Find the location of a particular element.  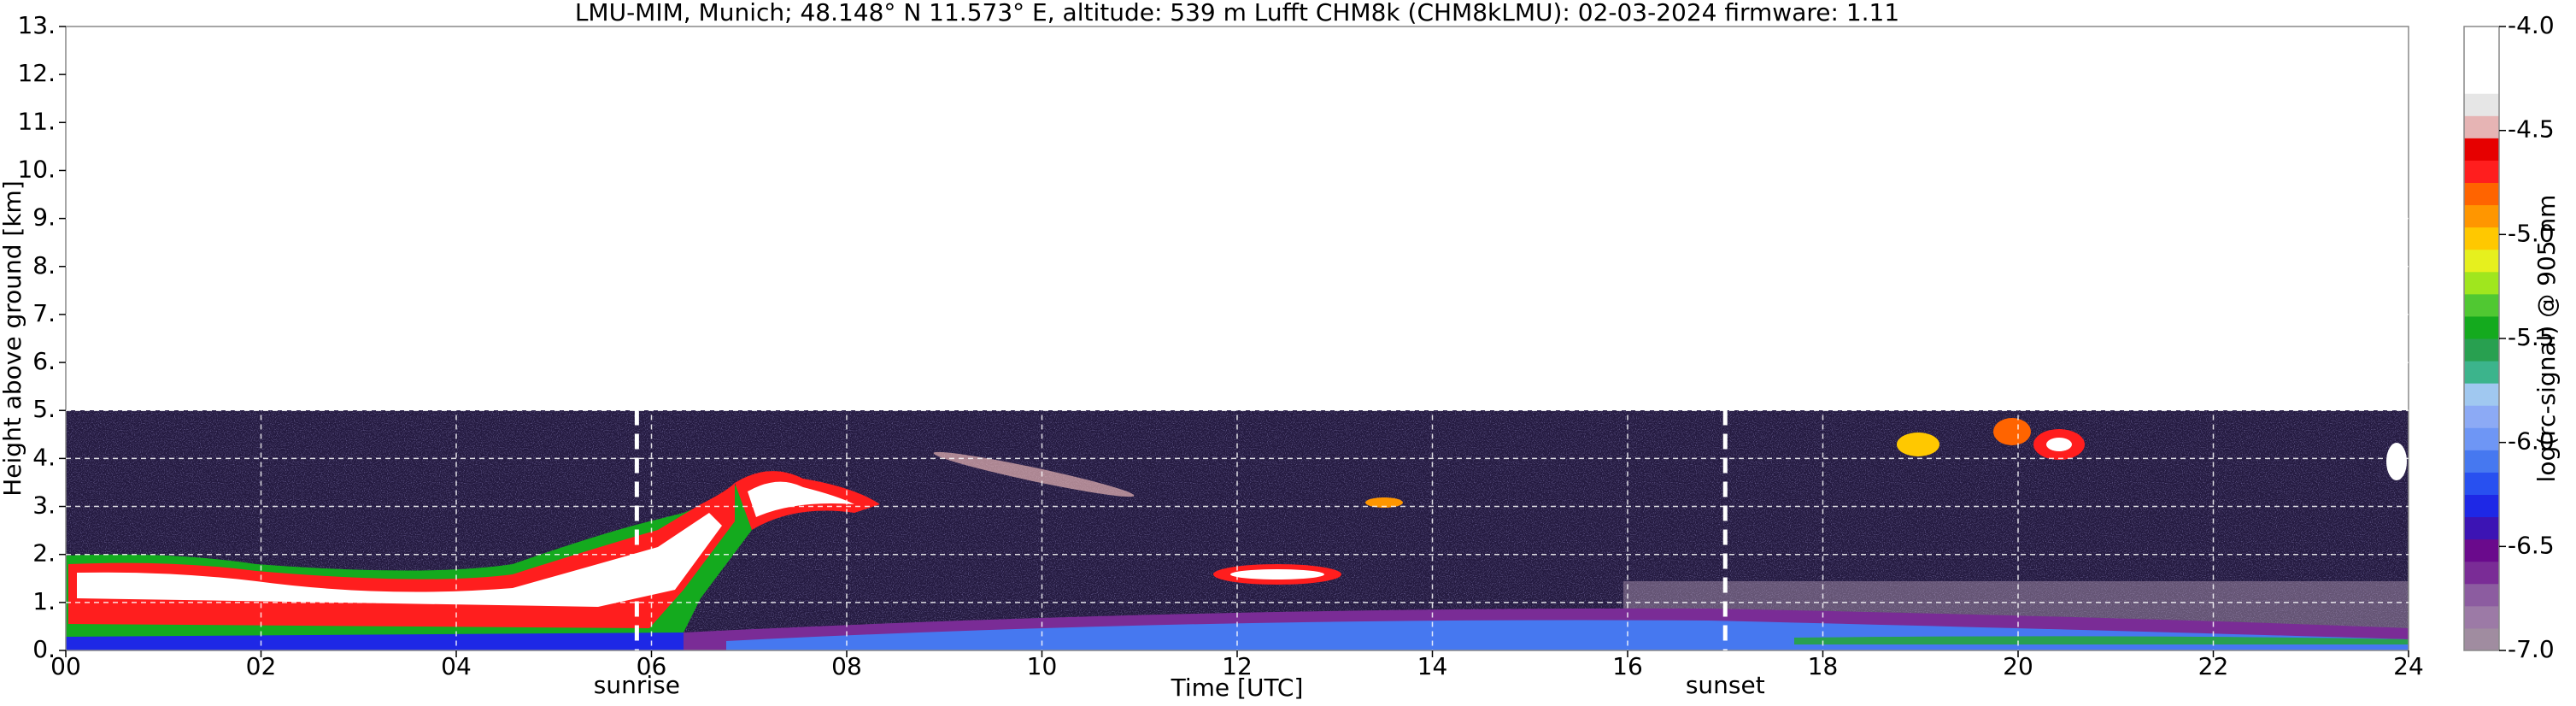

x-tick-label: 20 is located at coordinates (2018, 666).